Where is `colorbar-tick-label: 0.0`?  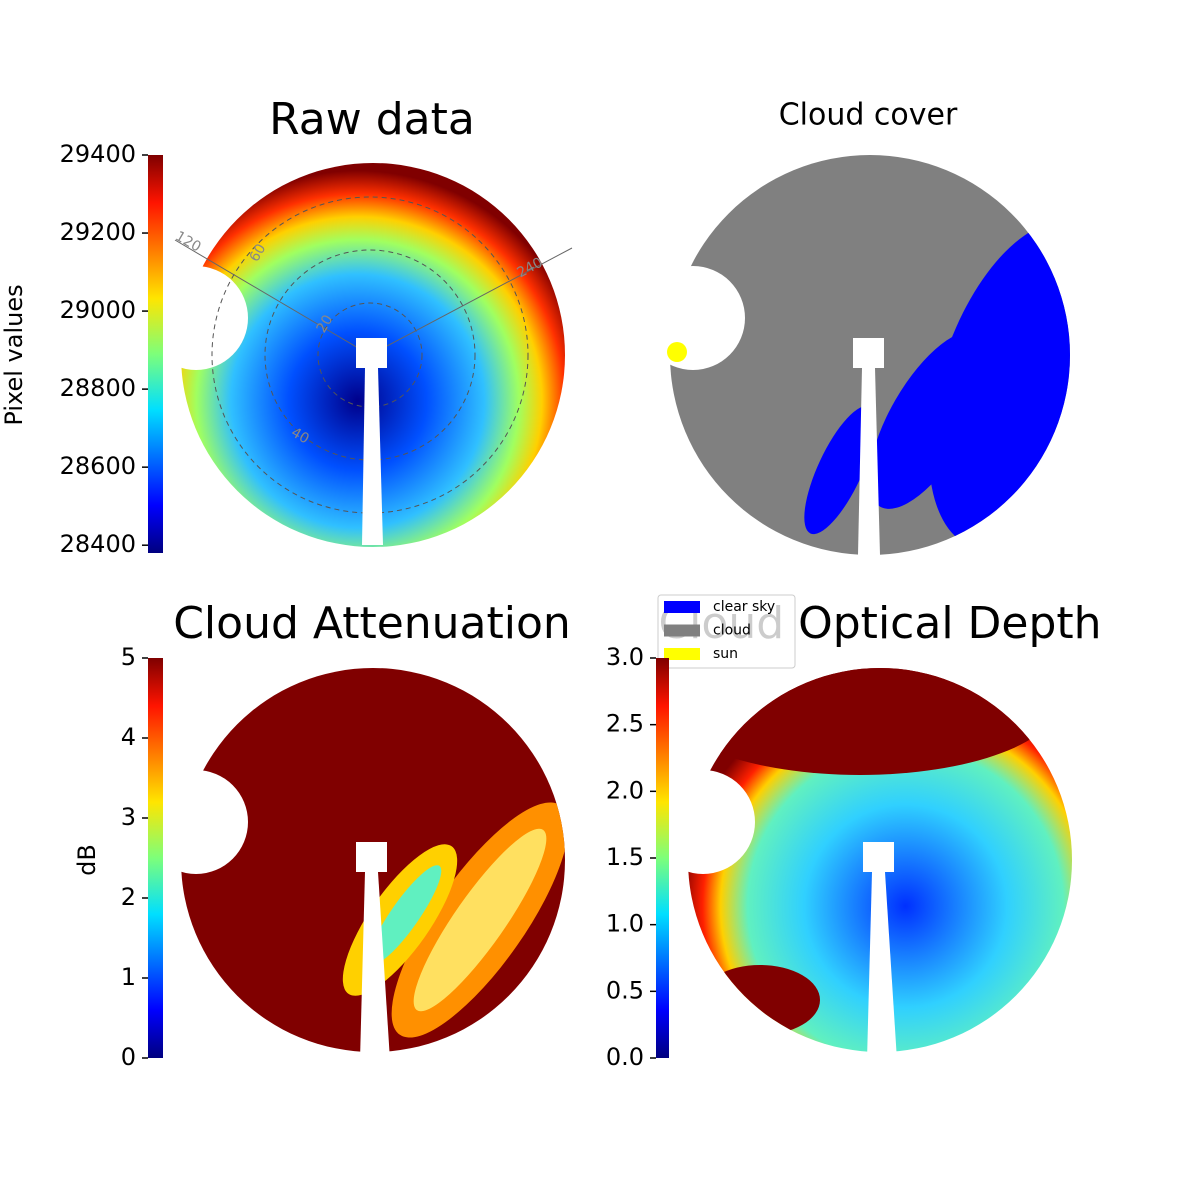 colorbar-tick-label: 0.0 is located at coordinates (625, 1057).